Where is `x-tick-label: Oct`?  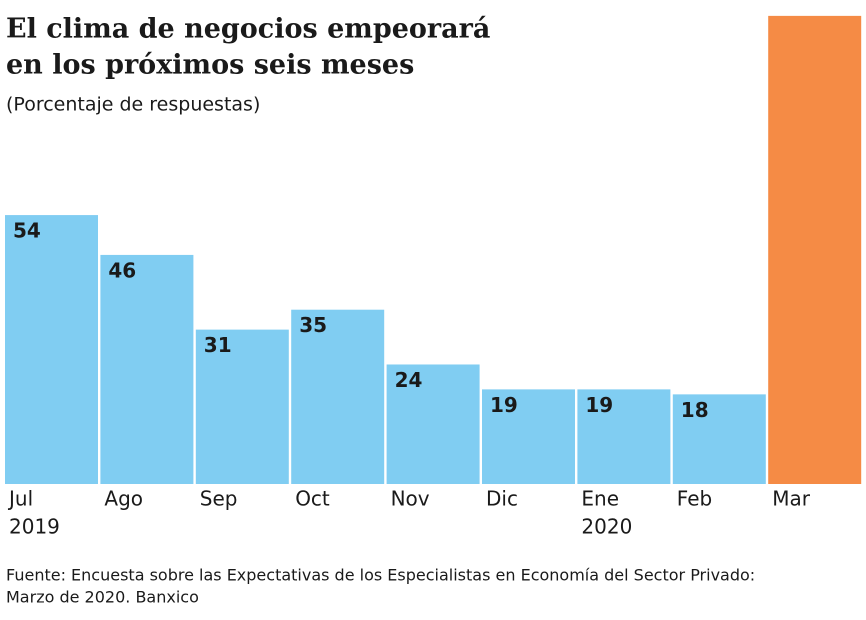 x-tick-label: Oct is located at coordinates (312, 499).